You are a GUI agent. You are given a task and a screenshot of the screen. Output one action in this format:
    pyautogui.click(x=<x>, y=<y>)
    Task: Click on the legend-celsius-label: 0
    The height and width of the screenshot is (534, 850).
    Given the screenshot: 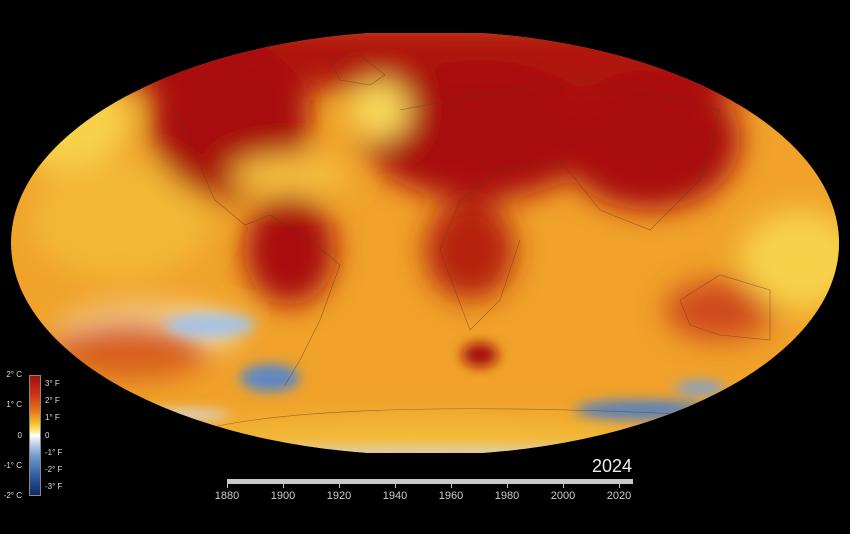 What is the action you would take?
    pyautogui.click(x=19, y=435)
    